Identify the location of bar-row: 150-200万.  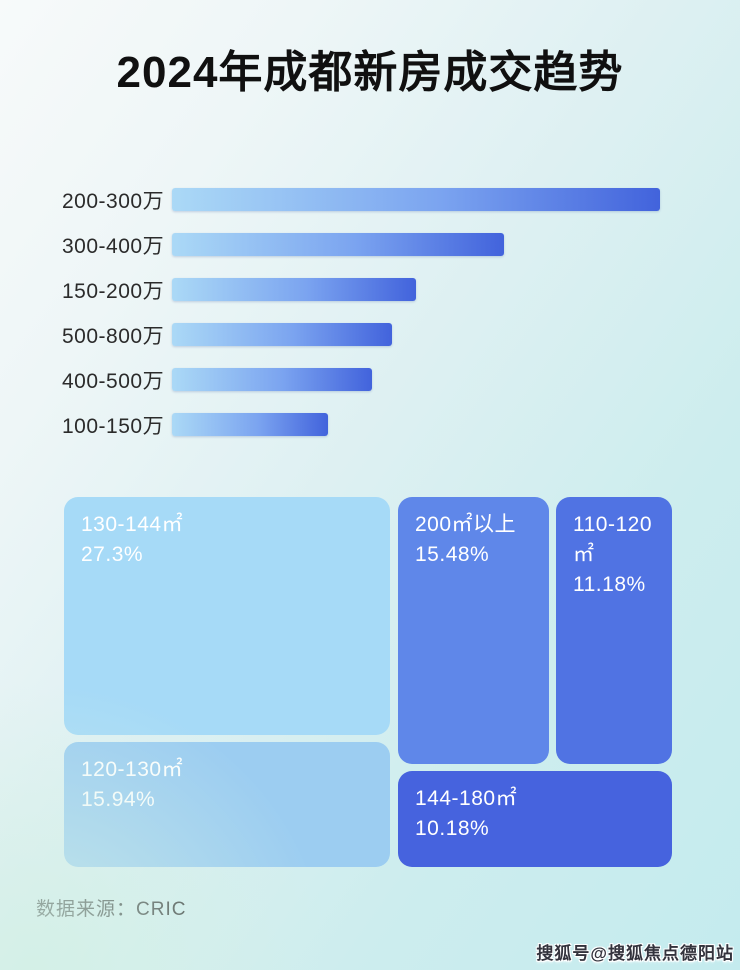
(370, 289).